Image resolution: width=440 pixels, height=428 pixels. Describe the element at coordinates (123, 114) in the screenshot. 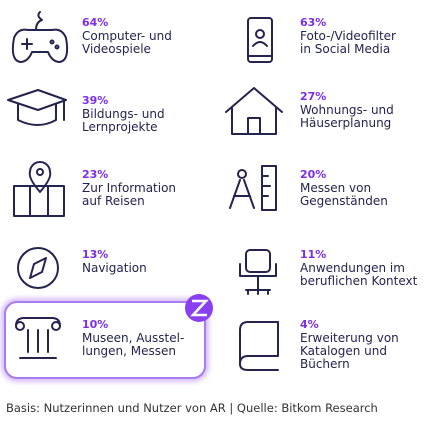

I see `label: Bildungs- und` at that location.